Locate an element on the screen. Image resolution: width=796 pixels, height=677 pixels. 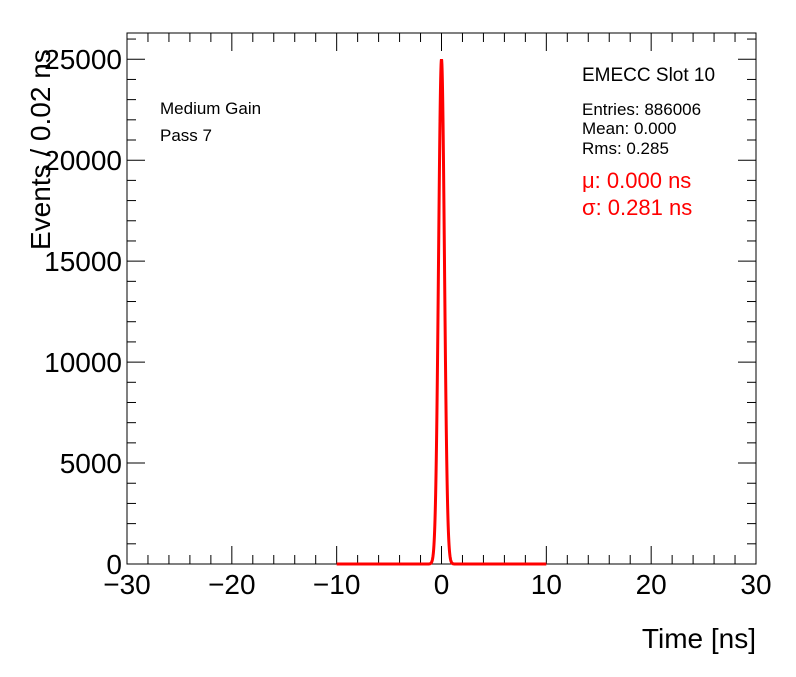
slot-label: EMECC Slot 10 is located at coordinates (648, 75).